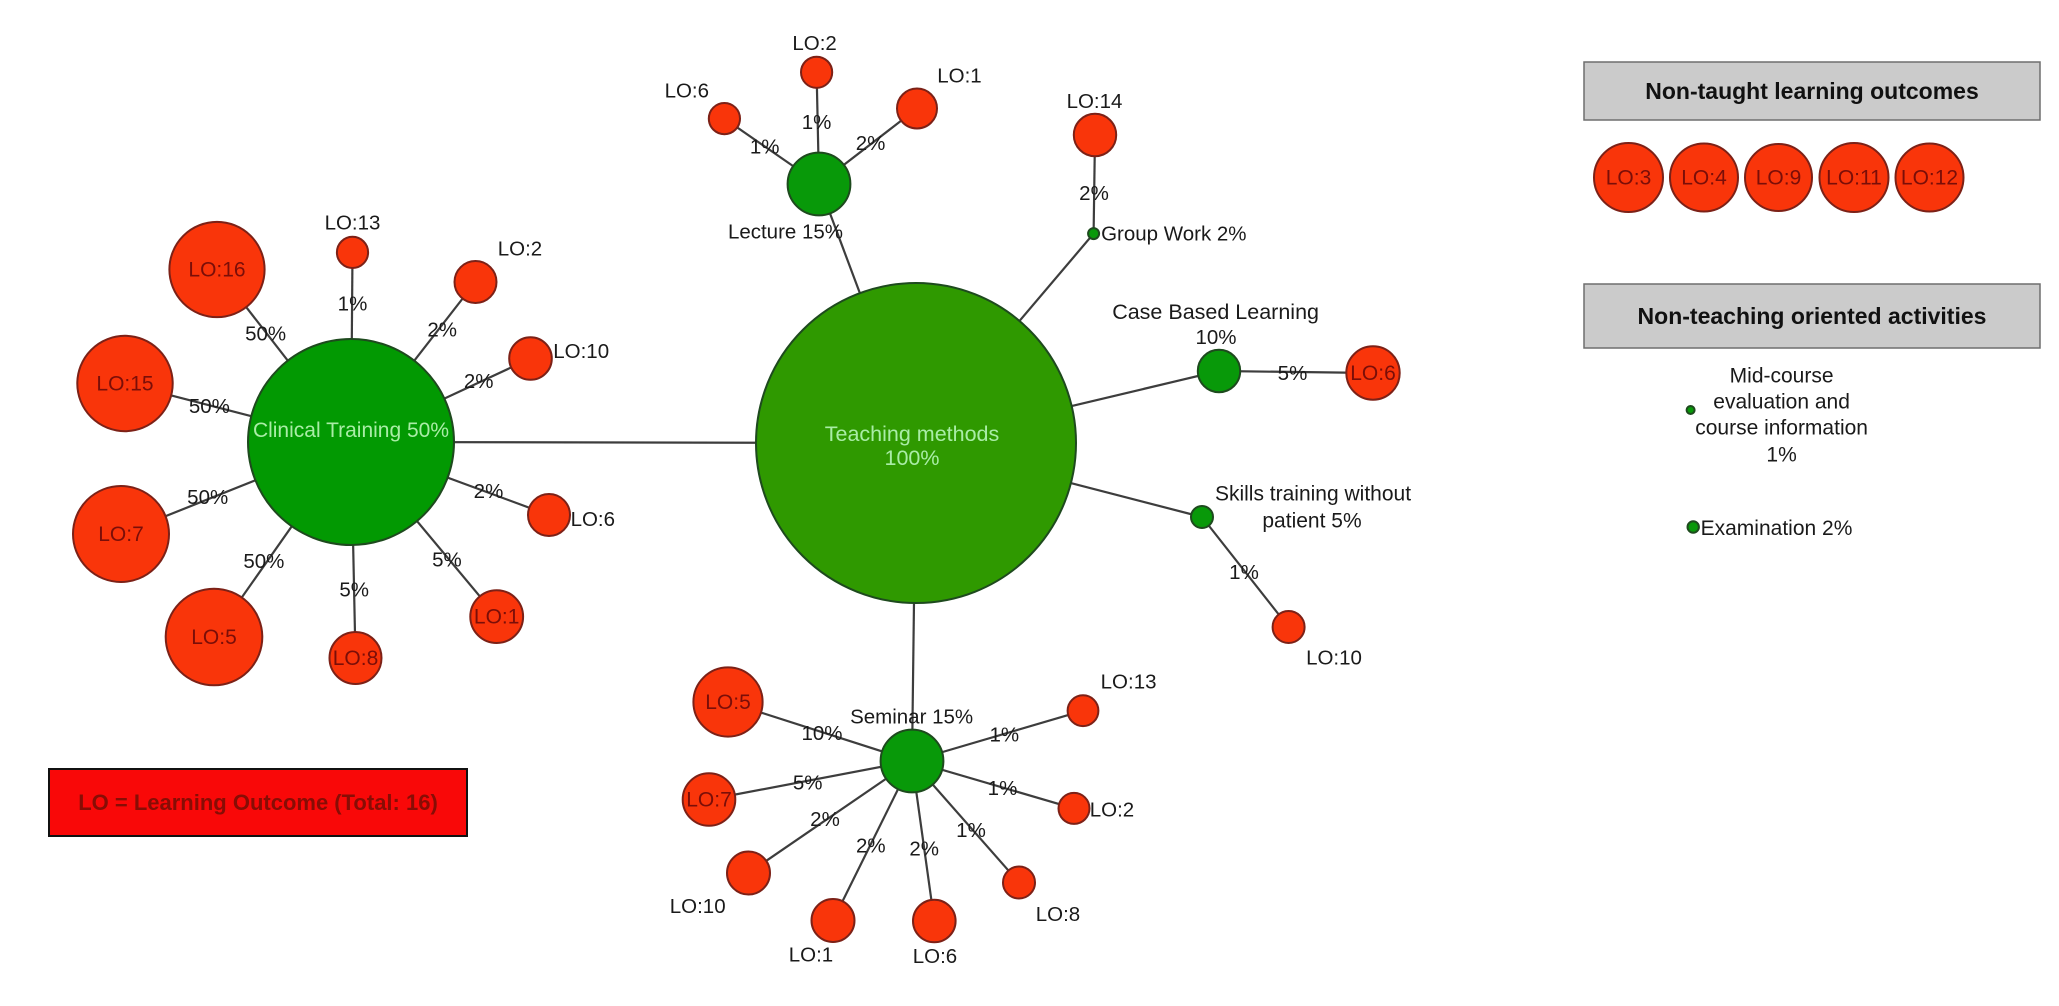 This screenshot has width=2059, height=1006. What do you see at coordinates (1173, 234) in the screenshot?
I see `svg-text: Group Work 2%` at bounding box center [1173, 234].